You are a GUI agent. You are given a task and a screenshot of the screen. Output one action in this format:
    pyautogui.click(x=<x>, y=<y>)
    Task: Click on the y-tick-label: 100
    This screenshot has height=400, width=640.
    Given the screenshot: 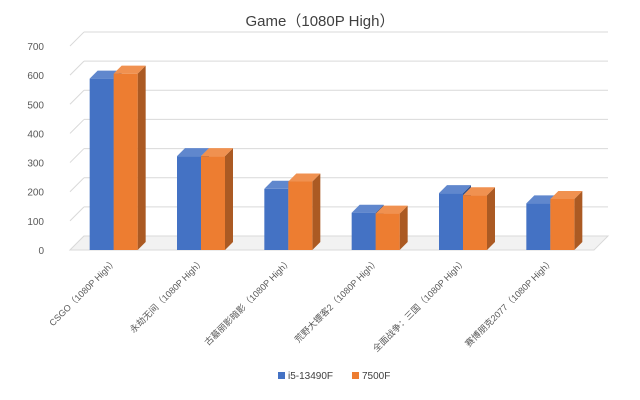 What is the action you would take?
    pyautogui.click(x=35, y=222)
    